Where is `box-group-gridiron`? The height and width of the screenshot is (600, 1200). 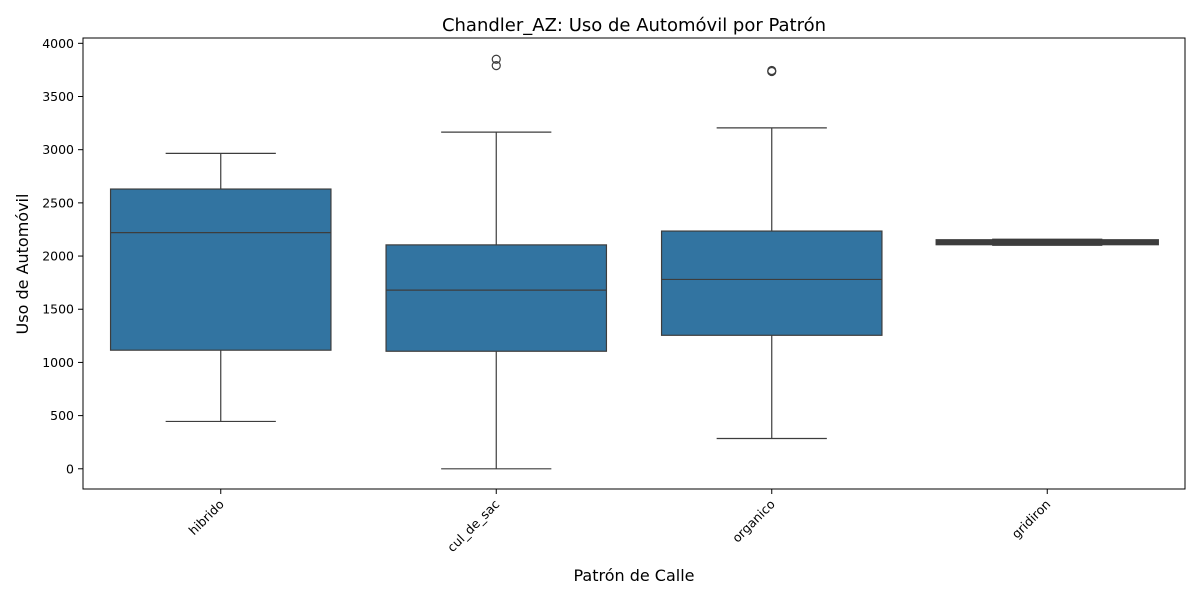
box-group-gridiron is located at coordinates (1047, 242).